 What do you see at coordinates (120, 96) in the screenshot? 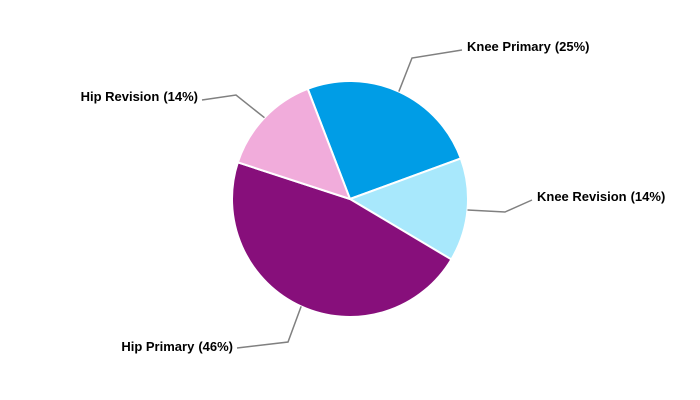
I see `category-name: Hip Revision` at bounding box center [120, 96].